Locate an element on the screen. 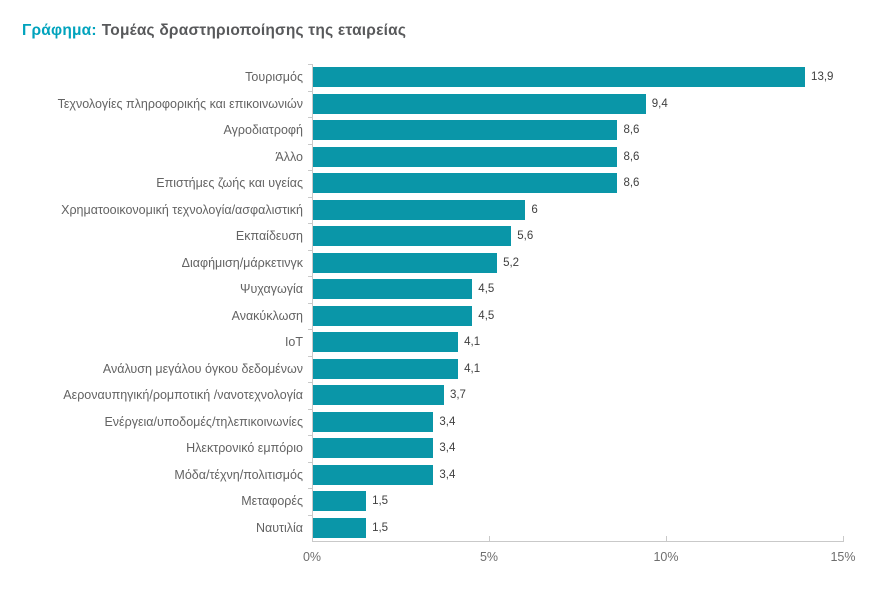 The height and width of the screenshot is (589, 880). category-label: Διαφήμιση/μάρκετινγκ is located at coordinates (242, 262).